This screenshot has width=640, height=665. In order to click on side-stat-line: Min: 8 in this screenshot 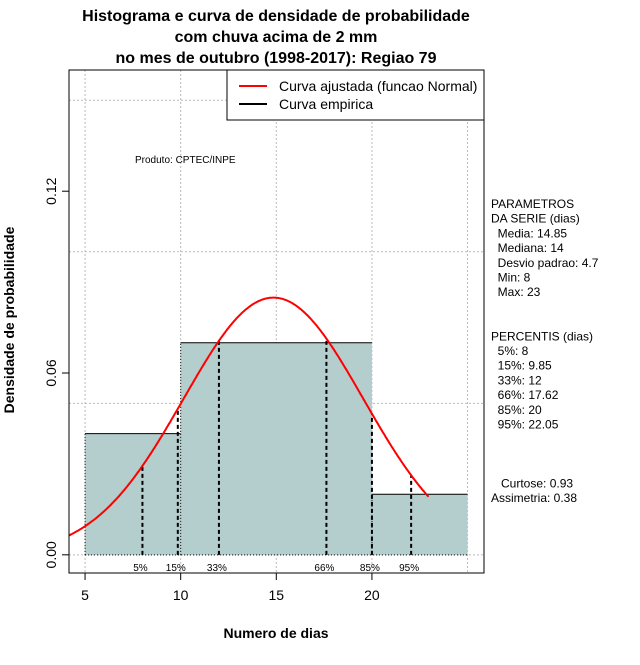, I will do `click(511, 278)`.